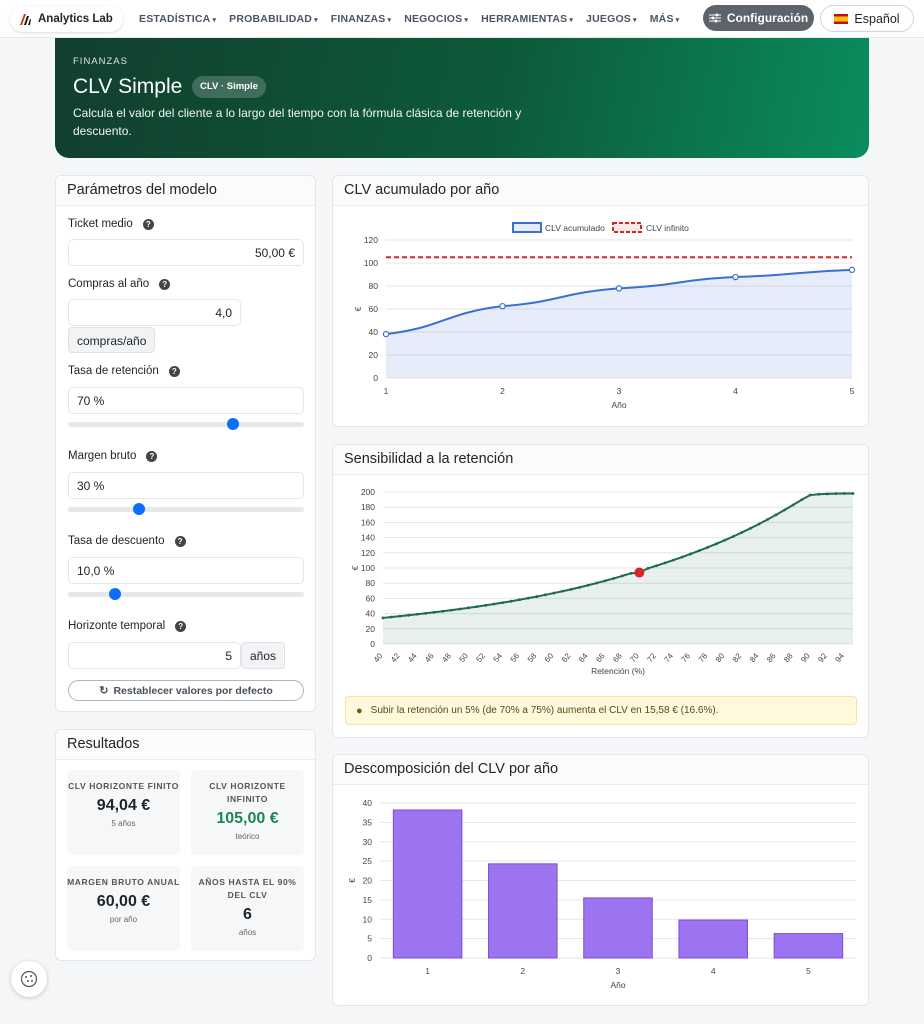 The image size is (924, 1024). Describe the element at coordinates (117, 626) in the screenshot. I see `horizonte-label: Horizonte temporal` at that location.